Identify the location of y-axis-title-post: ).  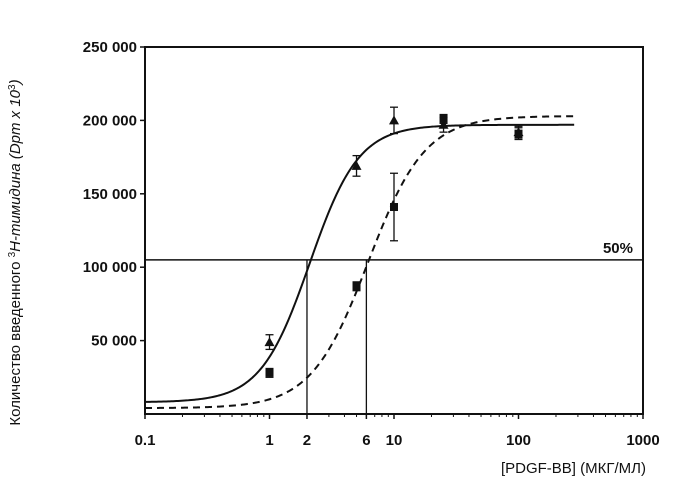
(15, 82).